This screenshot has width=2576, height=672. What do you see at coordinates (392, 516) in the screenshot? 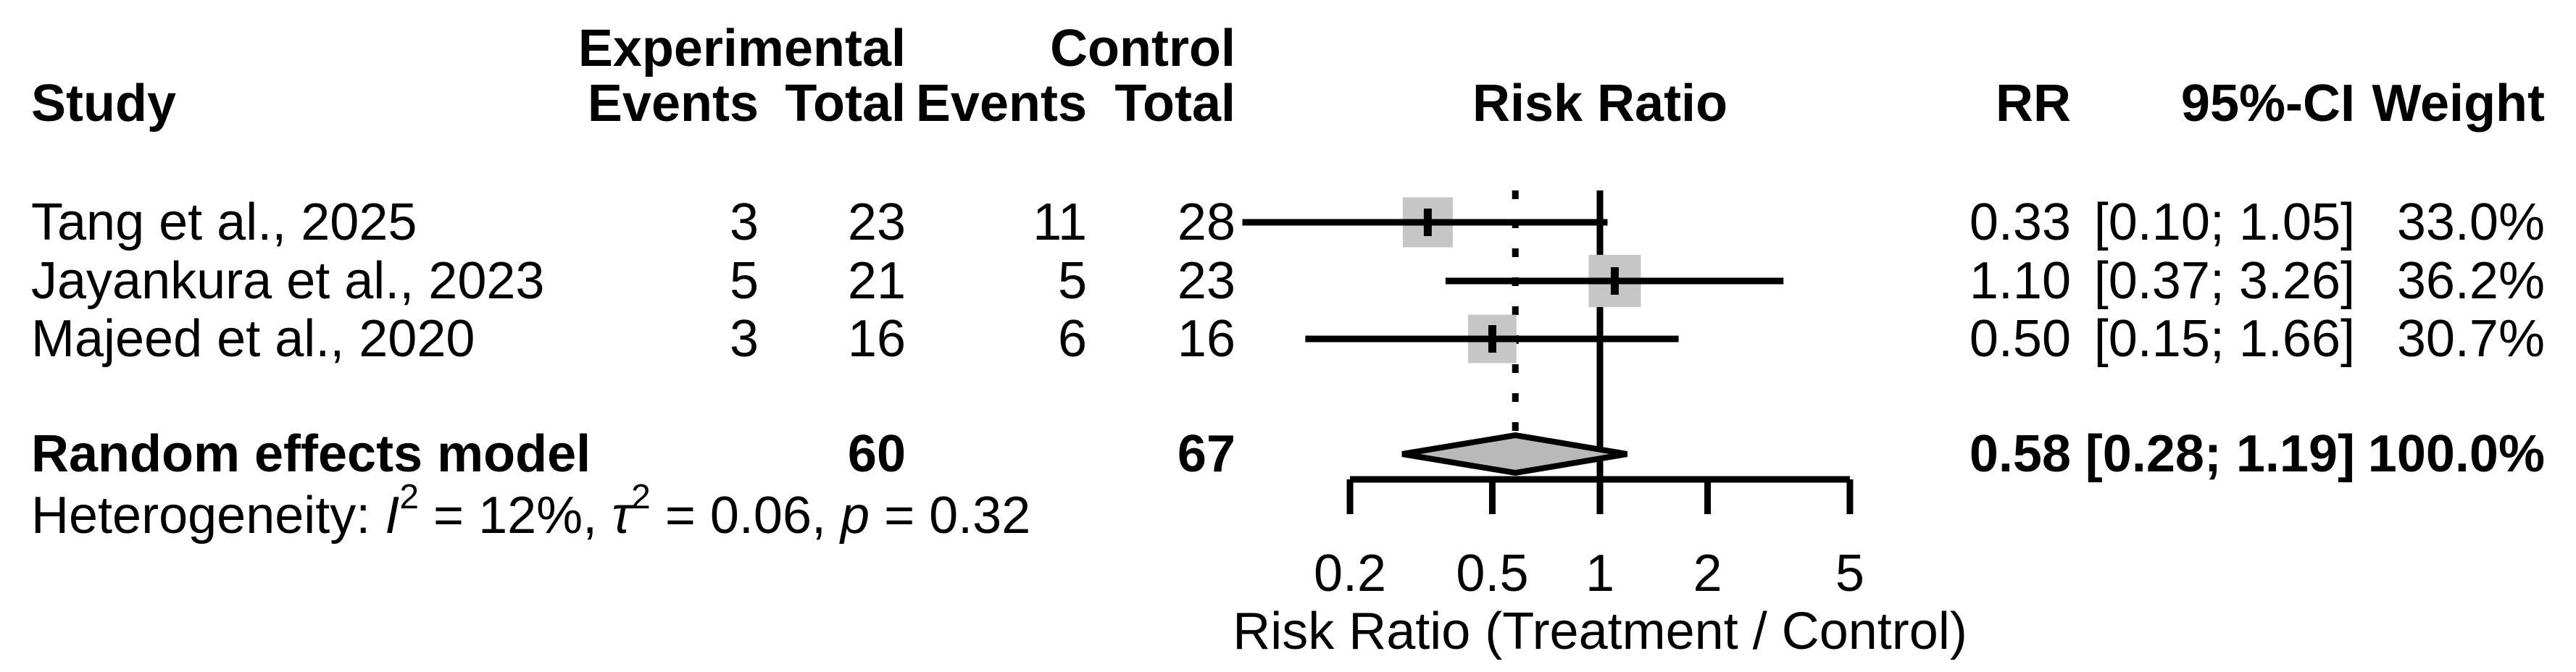
I see `i-squared-symbol: I` at bounding box center [392, 516].